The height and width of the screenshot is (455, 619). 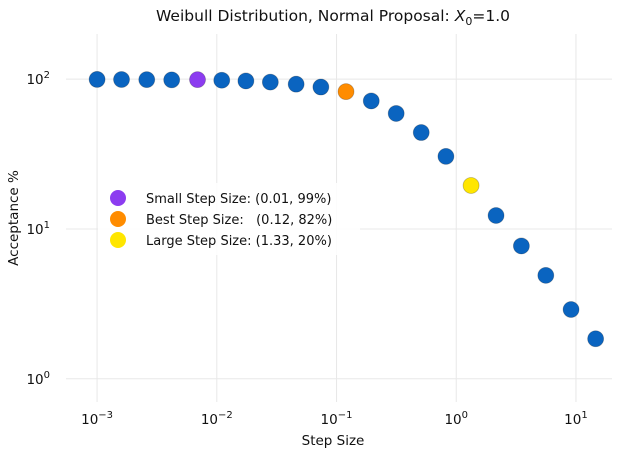 What do you see at coordinates (238, 199) in the screenshot?
I see `legend-label-small: Small Step Size: (0.01, 99%)` at bounding box center [238, 199].